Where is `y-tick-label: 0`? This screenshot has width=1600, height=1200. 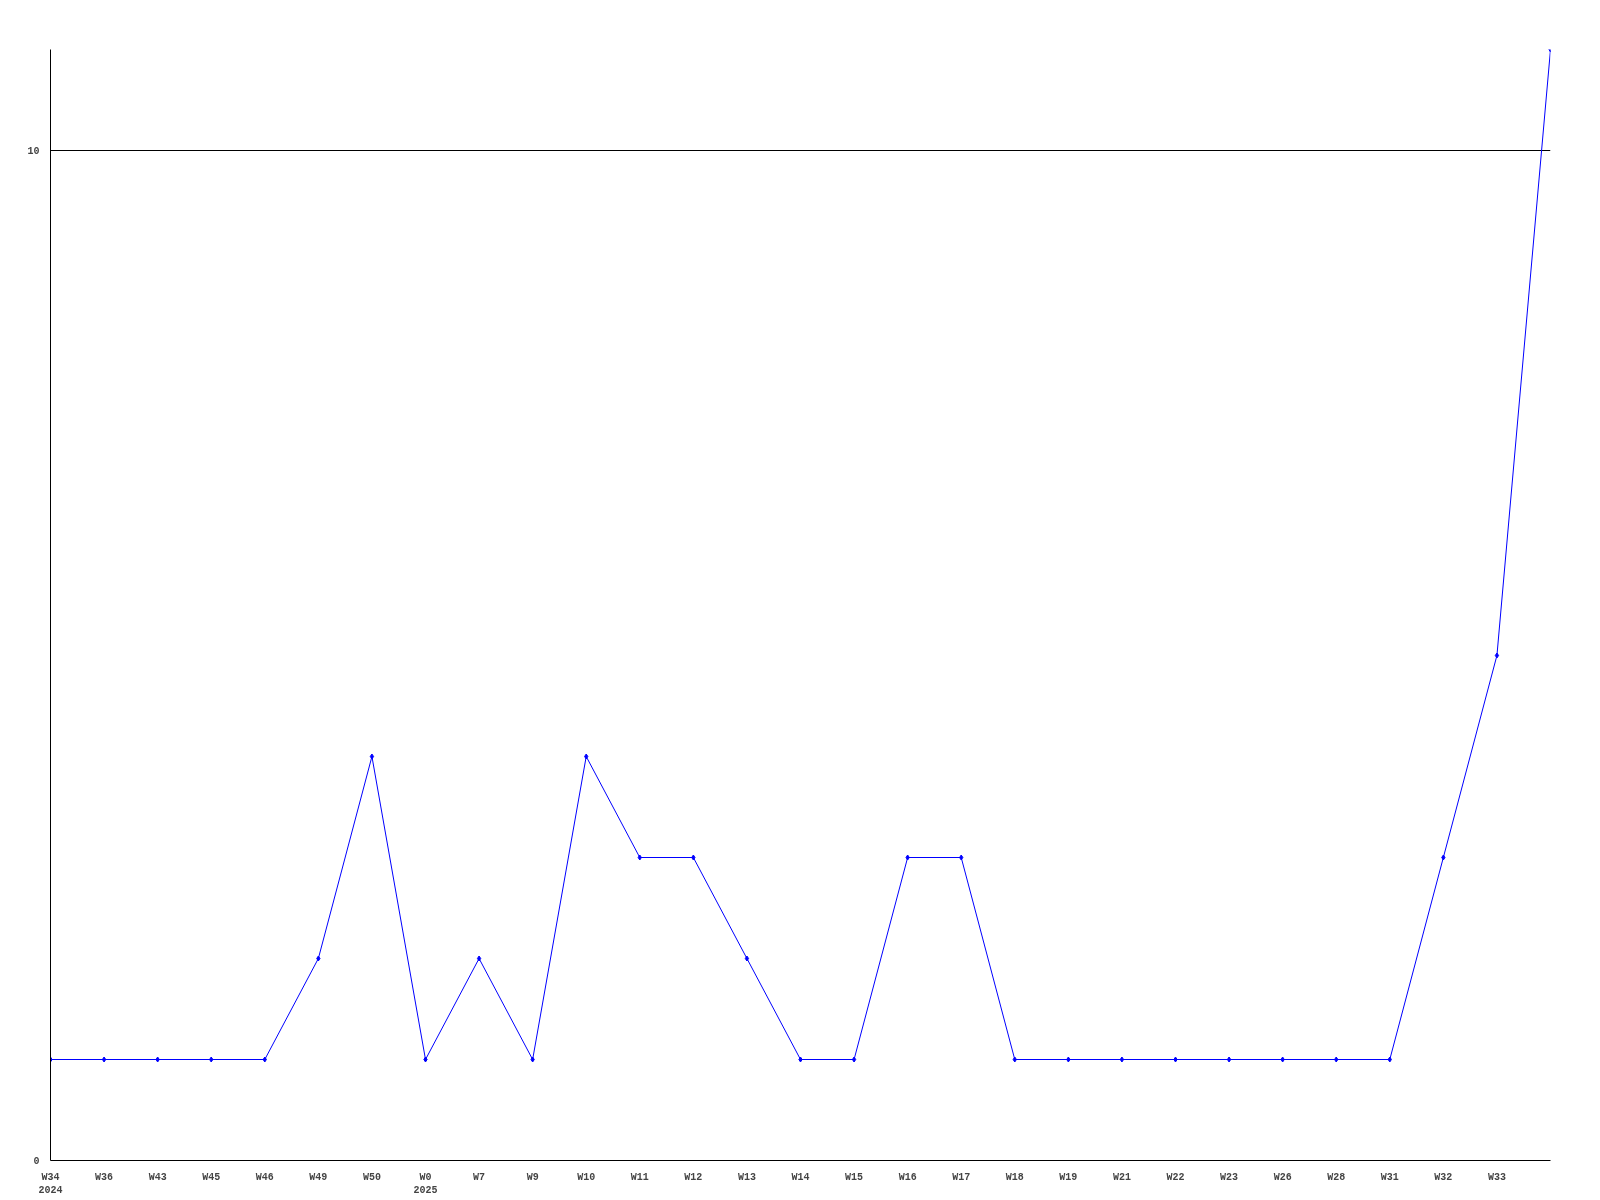 y-tick-label: 0 is located at coordinates (36, 1161).